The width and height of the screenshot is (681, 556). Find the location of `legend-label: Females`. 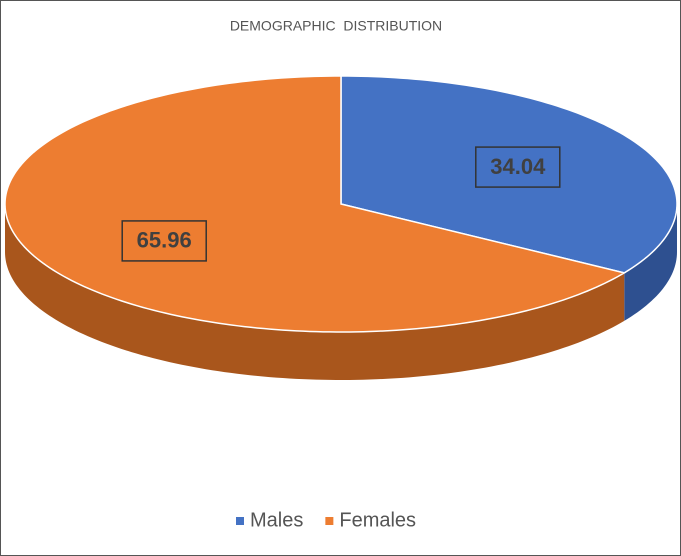

legend-label: Females is located at coordinates (377, 520).